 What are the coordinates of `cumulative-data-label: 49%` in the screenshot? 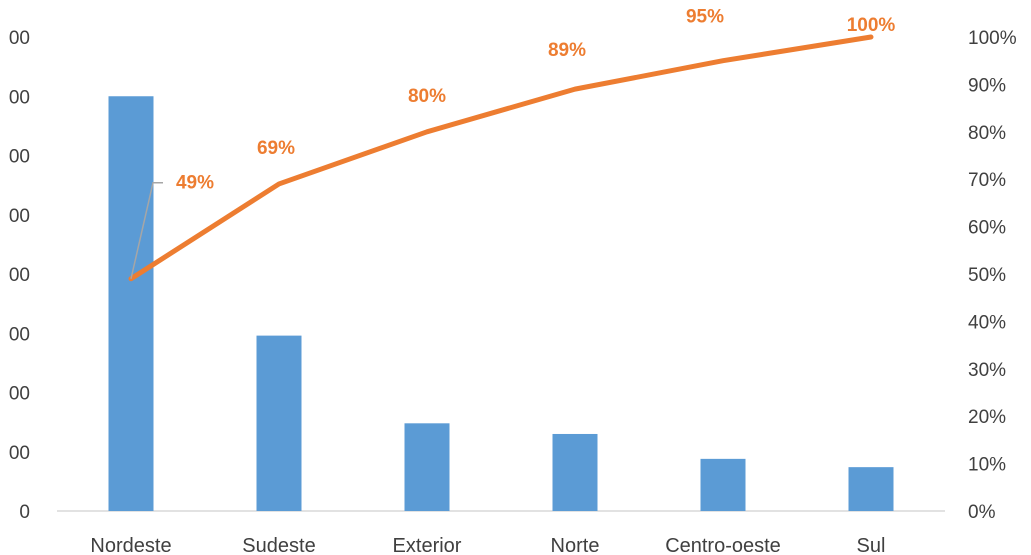 It's located at (195, 183).